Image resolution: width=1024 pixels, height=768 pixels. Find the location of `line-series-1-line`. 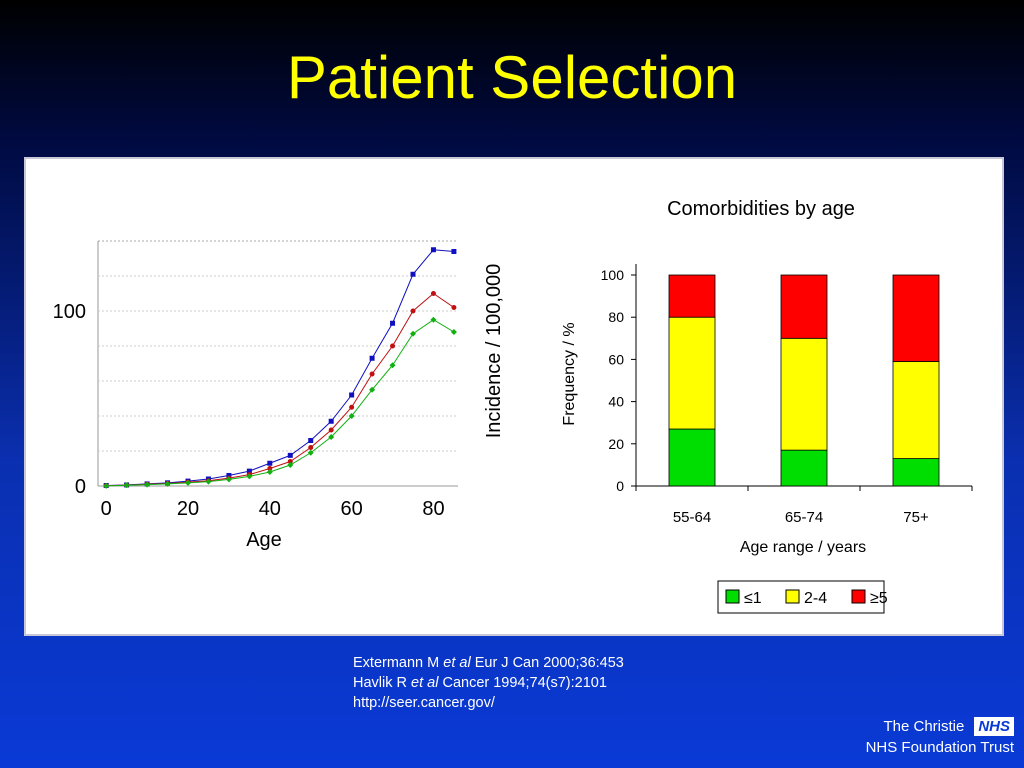

line-series-1-line is located at coordinates (280, 367).